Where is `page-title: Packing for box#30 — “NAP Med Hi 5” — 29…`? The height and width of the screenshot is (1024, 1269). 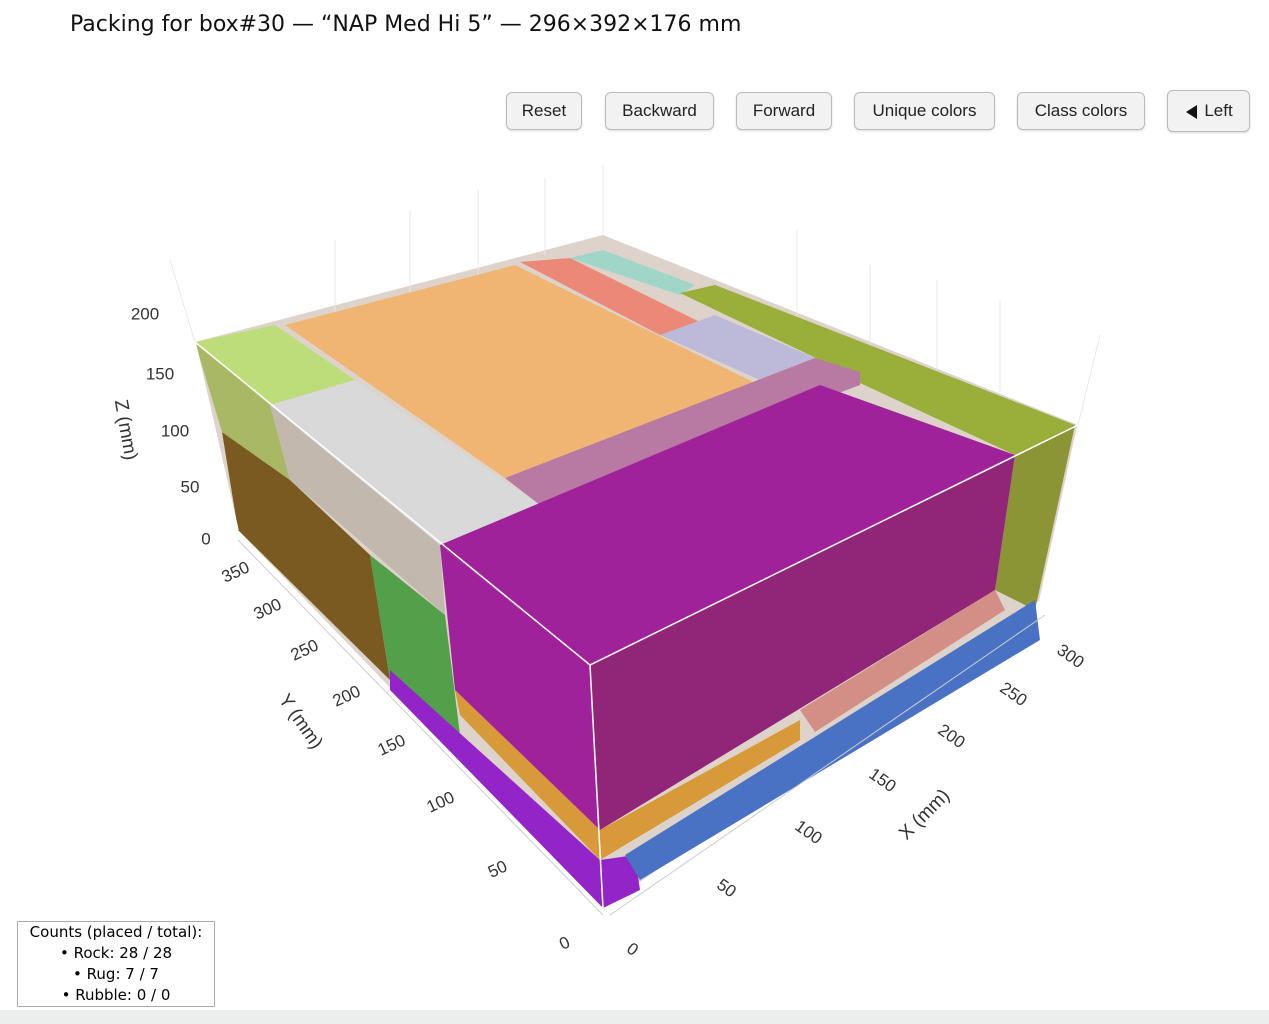 page-title: Packing for box#30 — “NAP Med Hi 5” — 29… is located at coordinates (406, 24).